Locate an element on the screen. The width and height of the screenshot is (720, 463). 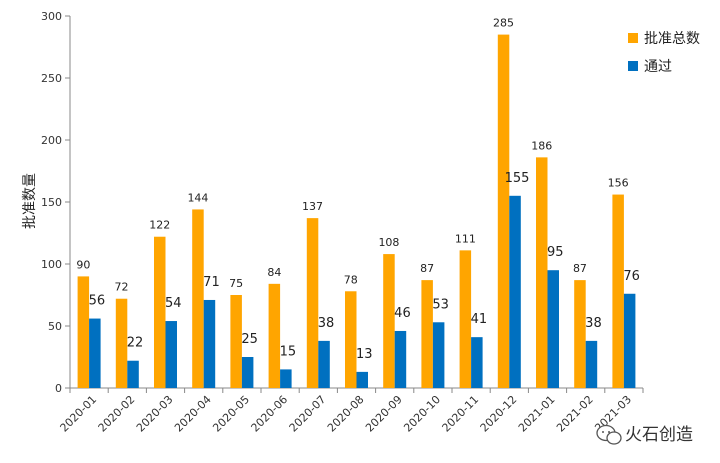
x-tick-label: 2020-09 is located at coordinates (384, 414).